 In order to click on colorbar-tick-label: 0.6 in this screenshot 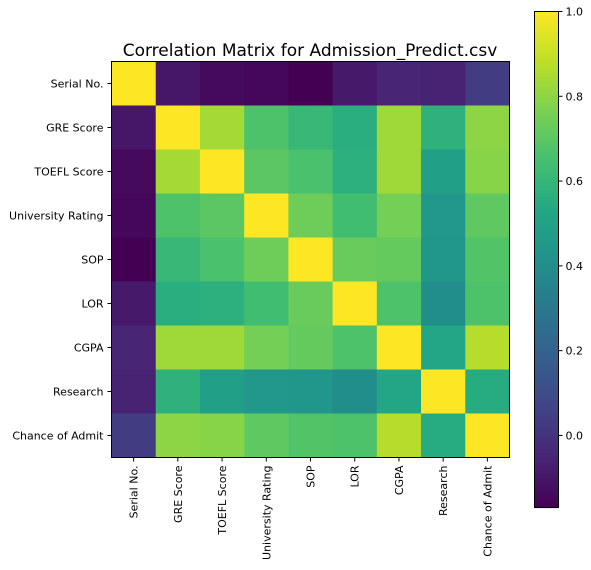, I will do `click(575, 181)`.